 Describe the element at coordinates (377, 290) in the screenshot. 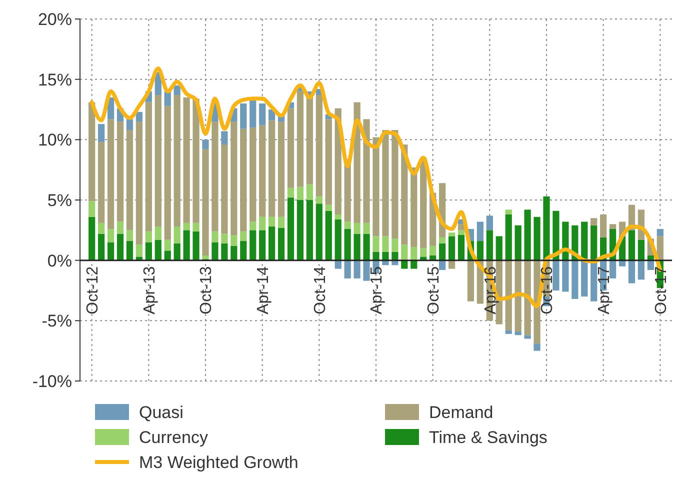

I see `x-tick-label: Apr-15` at that location.